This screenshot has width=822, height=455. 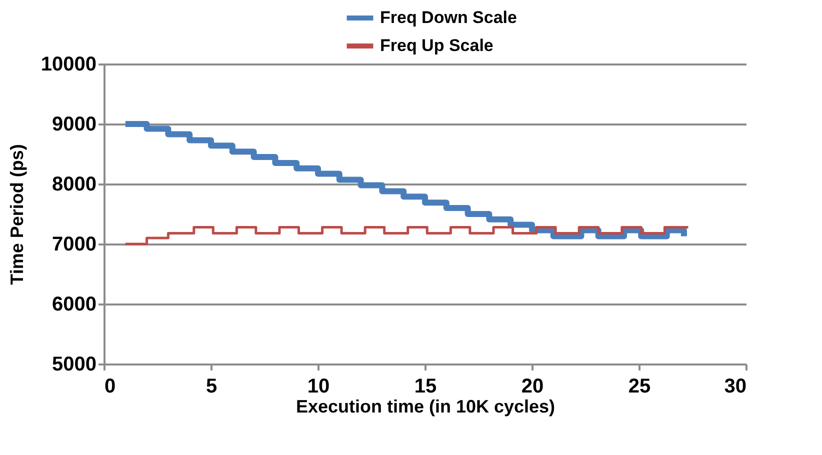 I want to click on y-tick-label: 8000, so click(x=74, y=185).